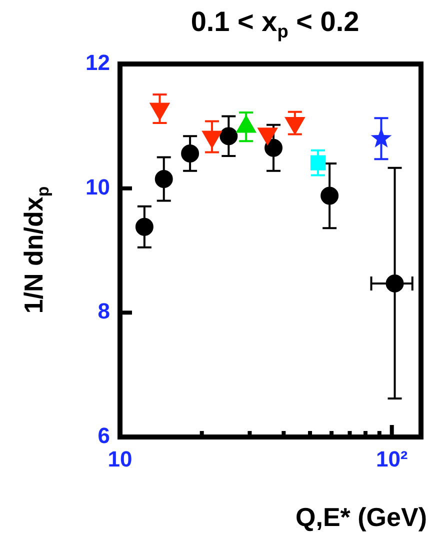 This screenshot has width=433, height=537. I want to click on x-axis-title: Q,E* (GeV), so click(361, 517).